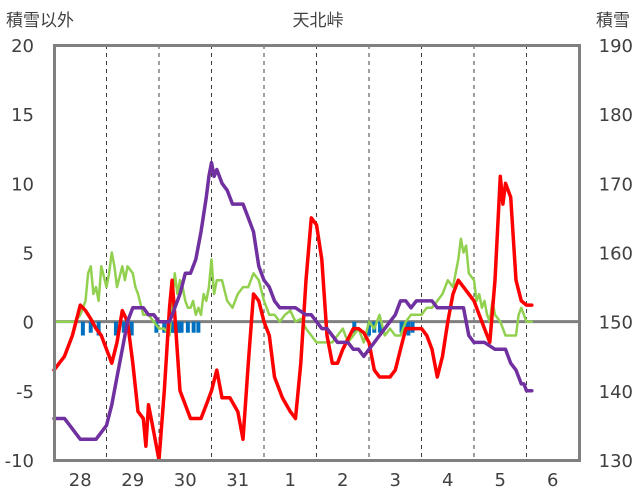 Image resolution: width=636 pixels, height=501 pixels. I want to click on x-tick-label: 30, so click(185, 480).